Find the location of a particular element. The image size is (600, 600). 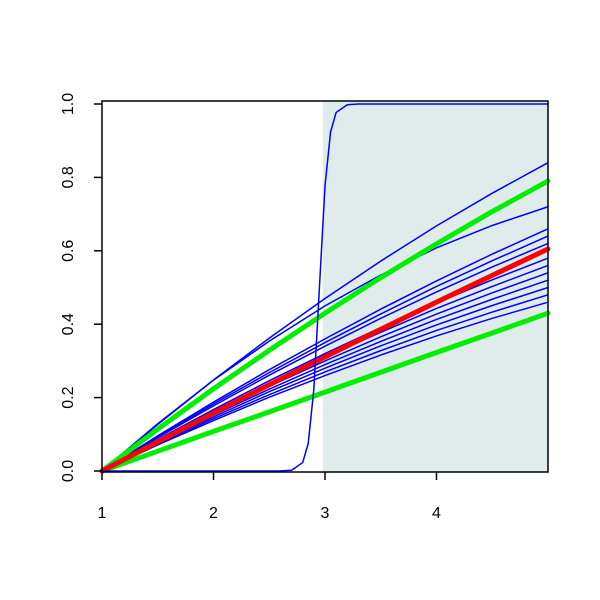

x-tick-label: 1 is located at coordinates (102, 513).